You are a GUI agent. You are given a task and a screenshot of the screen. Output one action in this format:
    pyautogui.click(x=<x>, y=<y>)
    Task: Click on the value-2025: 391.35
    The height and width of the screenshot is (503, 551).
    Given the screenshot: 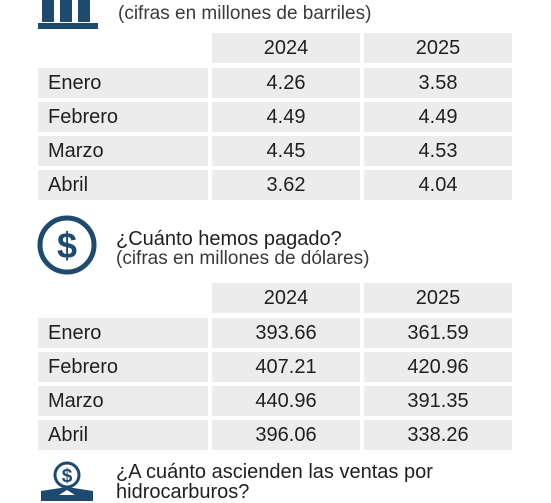 What is the action you would take?
    pyautogui.click(x=438, y=401)
    